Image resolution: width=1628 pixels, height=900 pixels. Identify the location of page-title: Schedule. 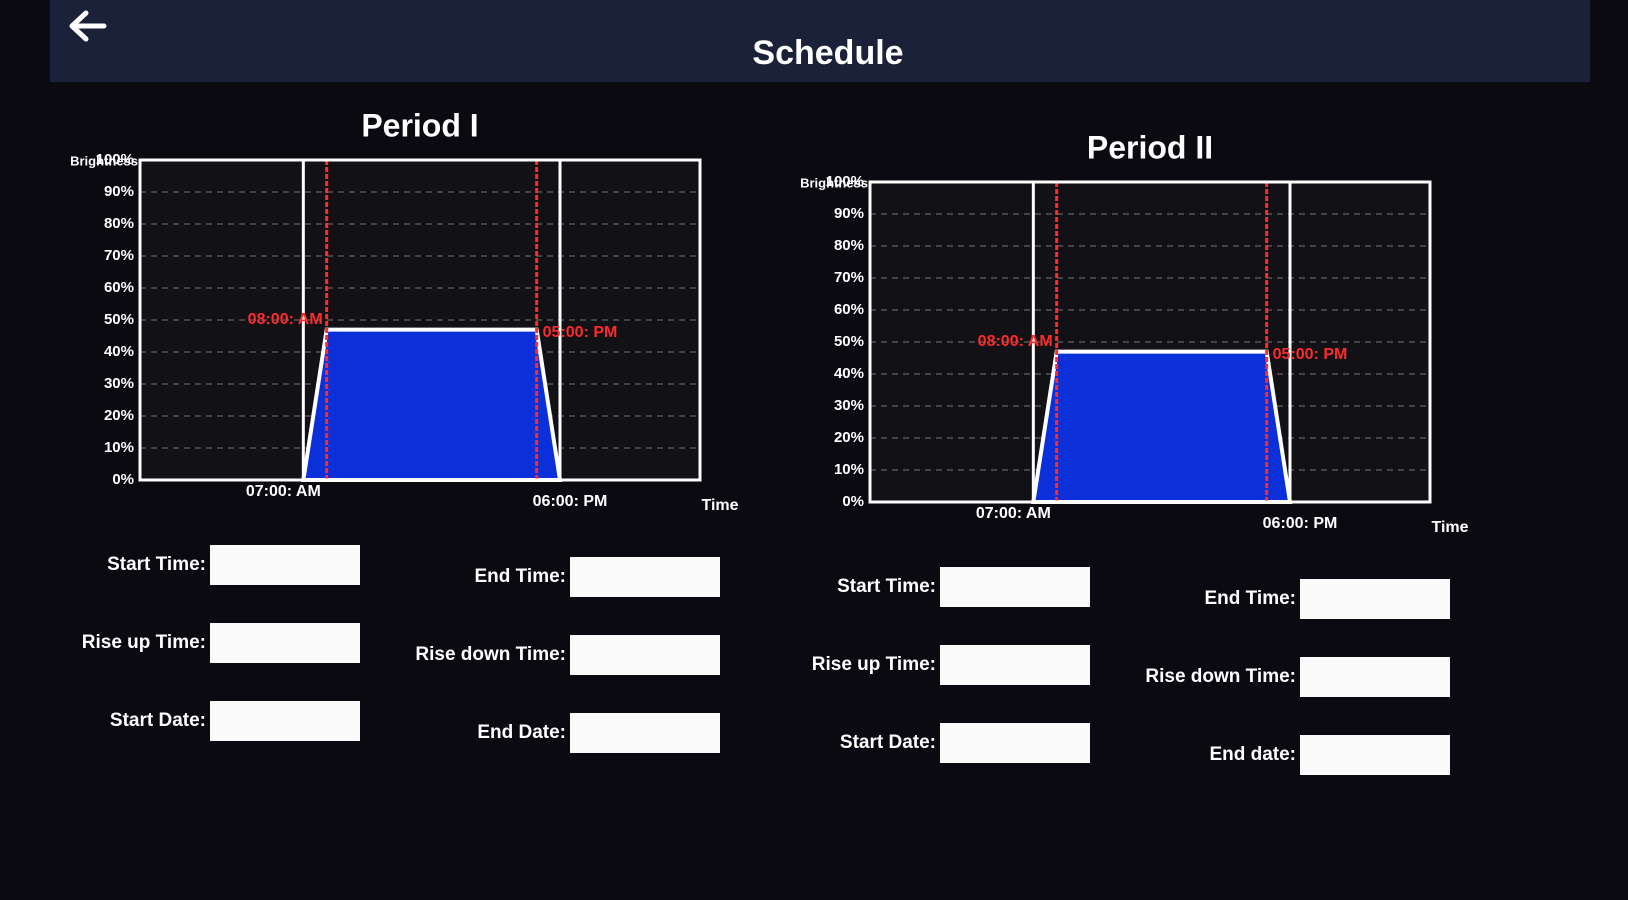
(827, 53).